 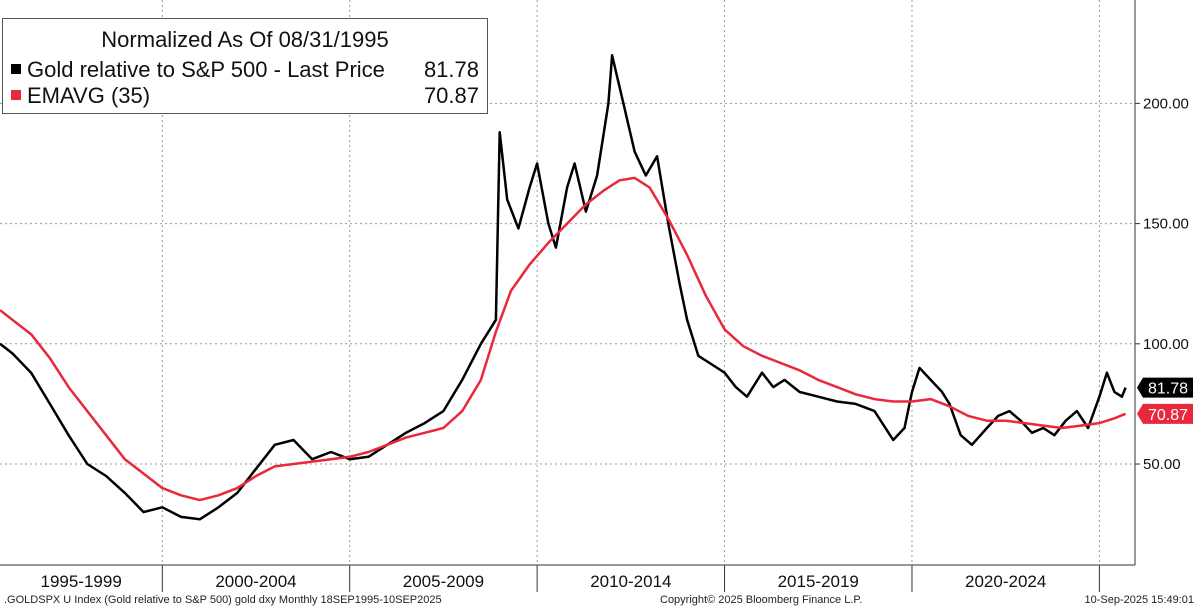 What do you see at coordinates (451, 95) in the screenshot?
I see `legend-value-emavg: 70.87` at bounding box center [451, 95].